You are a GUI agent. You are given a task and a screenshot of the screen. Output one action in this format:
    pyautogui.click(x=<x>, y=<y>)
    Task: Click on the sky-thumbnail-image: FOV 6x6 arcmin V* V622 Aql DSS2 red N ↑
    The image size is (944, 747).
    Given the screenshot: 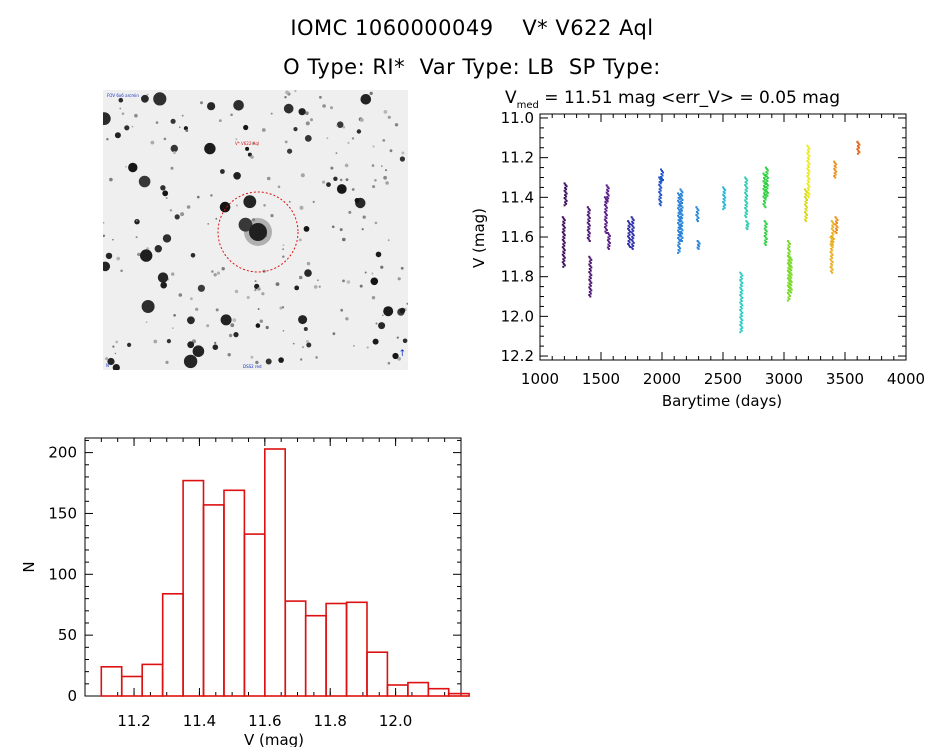 What is the action you would take?
    pyautogui.click(x=255, y=230)
    